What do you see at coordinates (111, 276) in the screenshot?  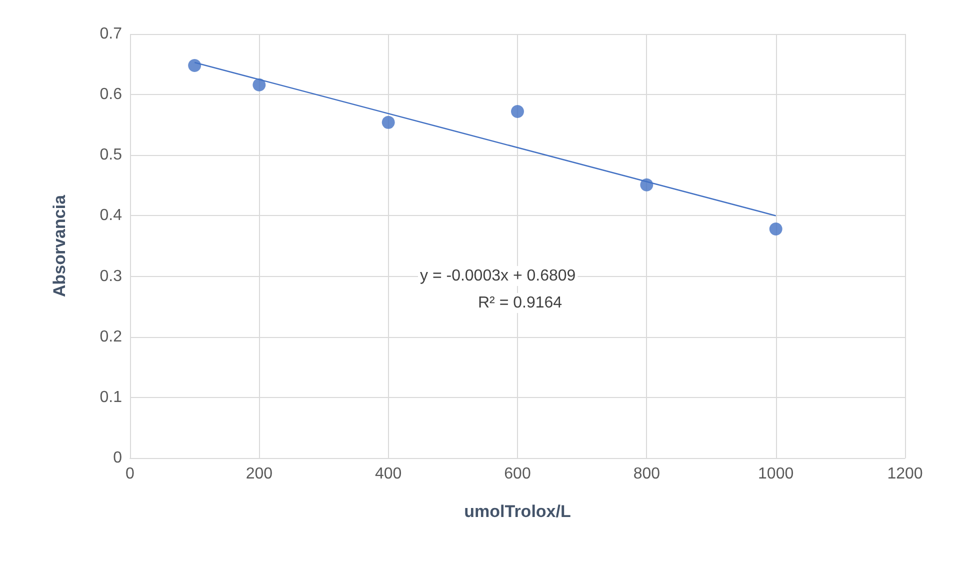 I see `y-tick-label: 0.3` at bounding box center [111, 276].